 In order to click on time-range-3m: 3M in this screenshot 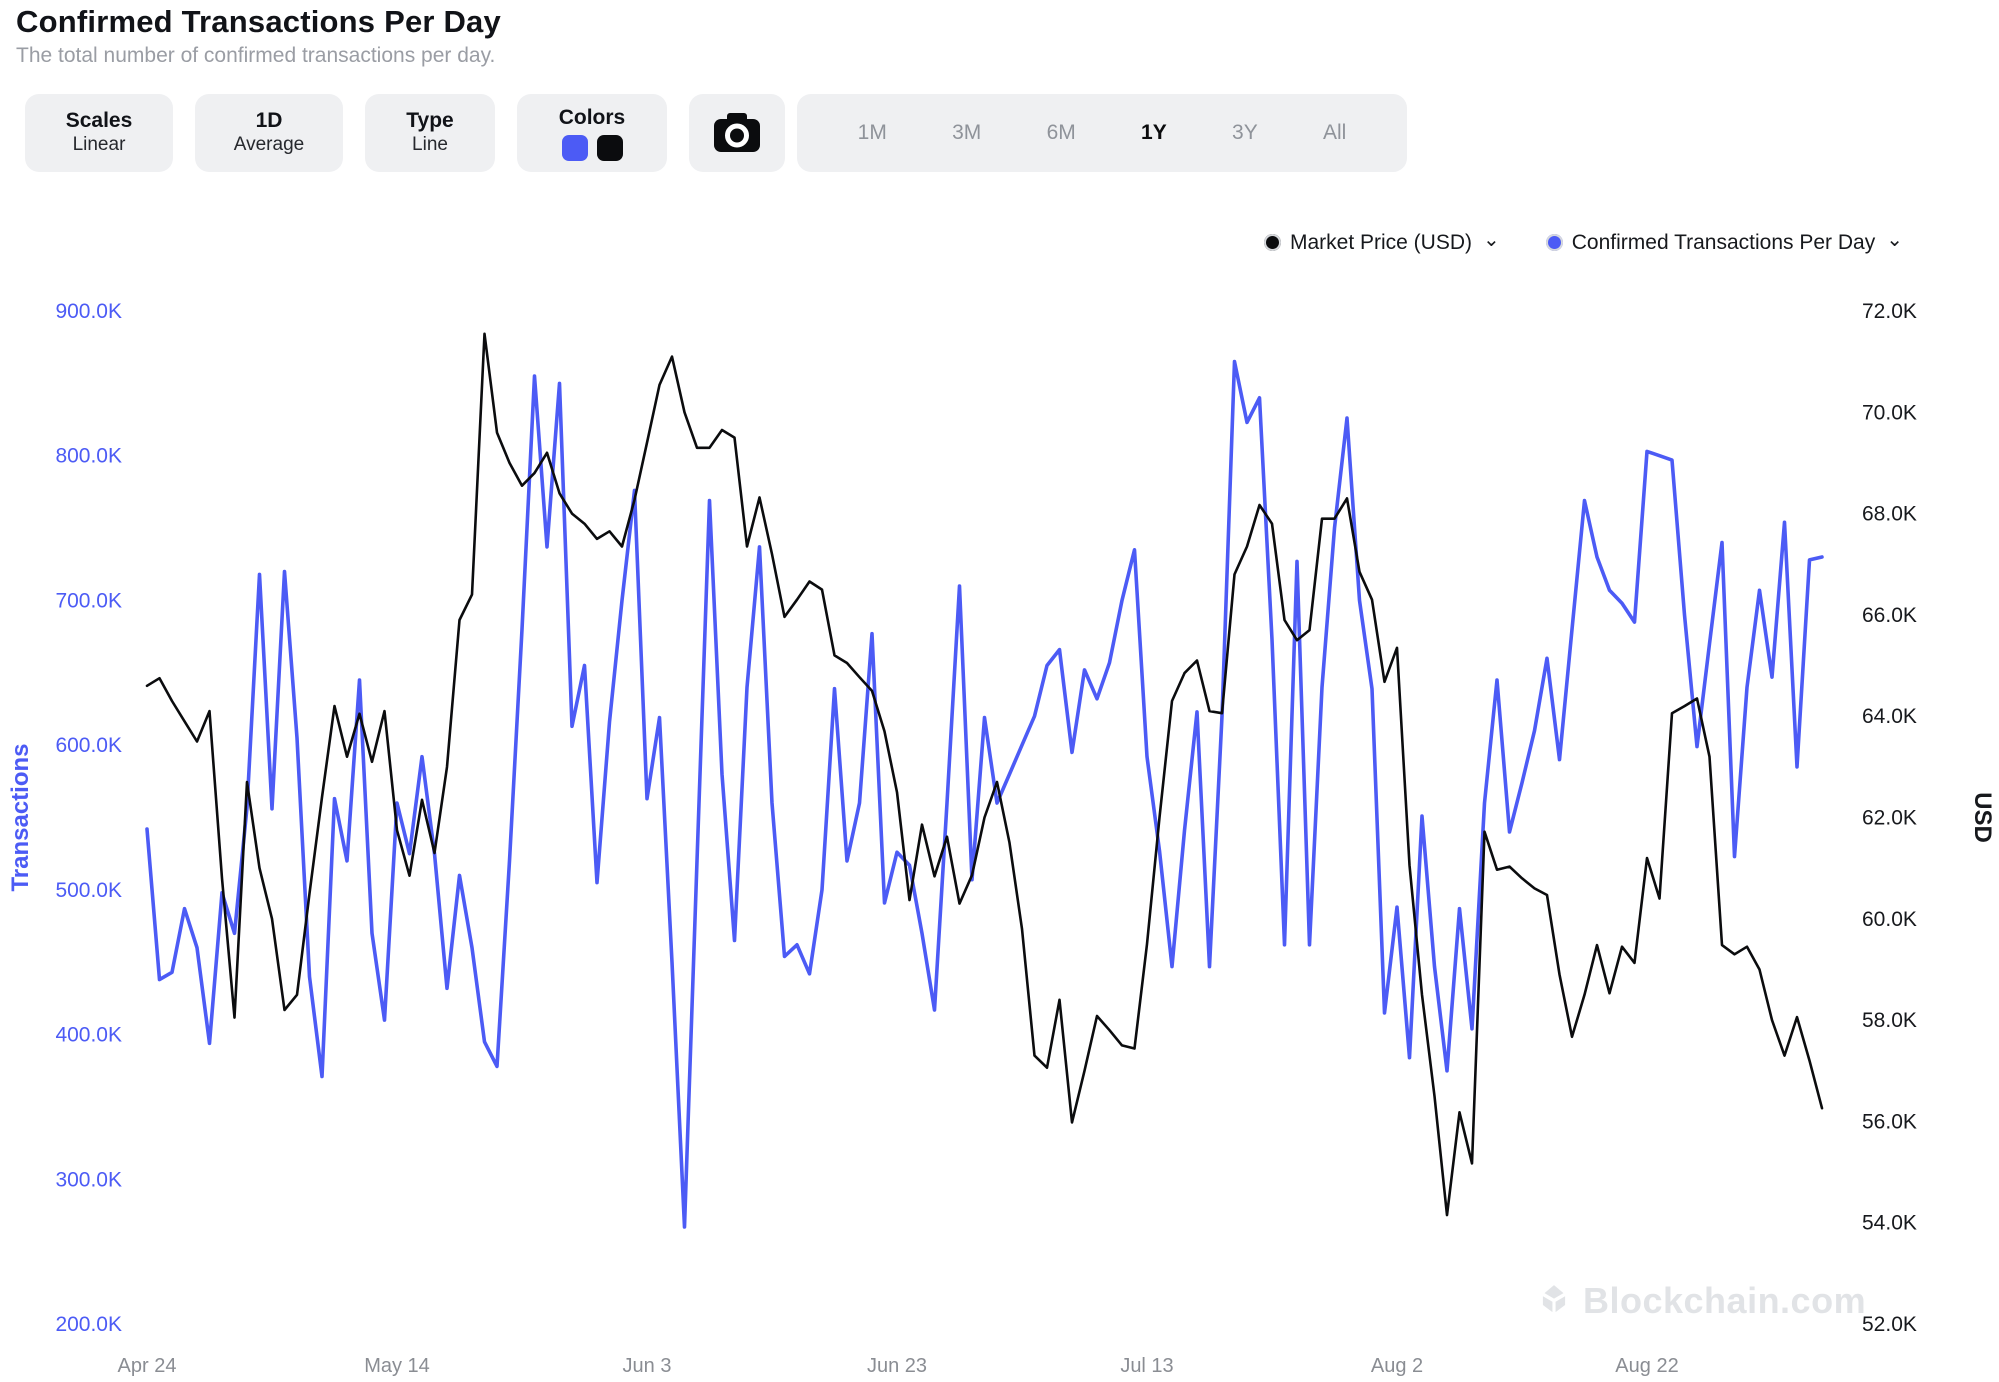, I will do `click(967, 132)`.